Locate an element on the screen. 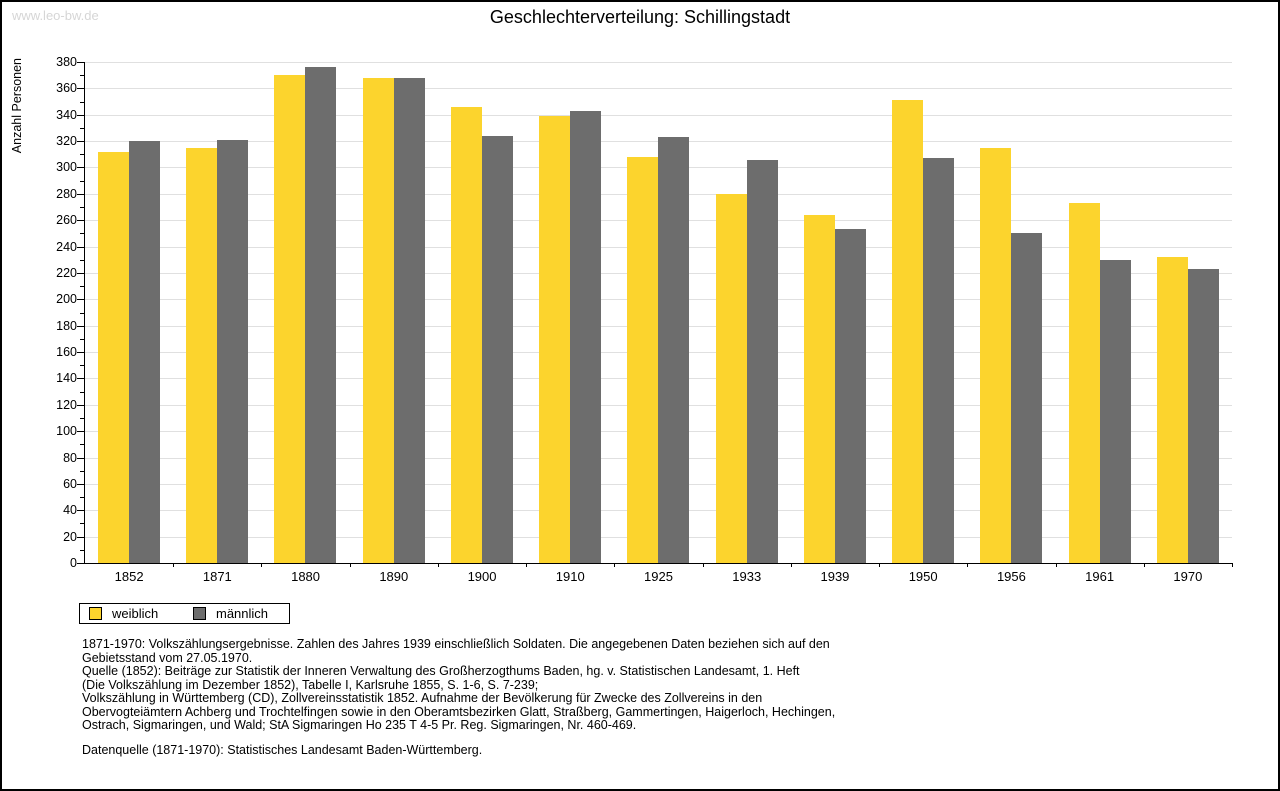 Image resolution: width=1280 pixels, height=791 pixels. footer-line: Gebietsstand vom 27.05.1970. is located at coordinates (167, 657).